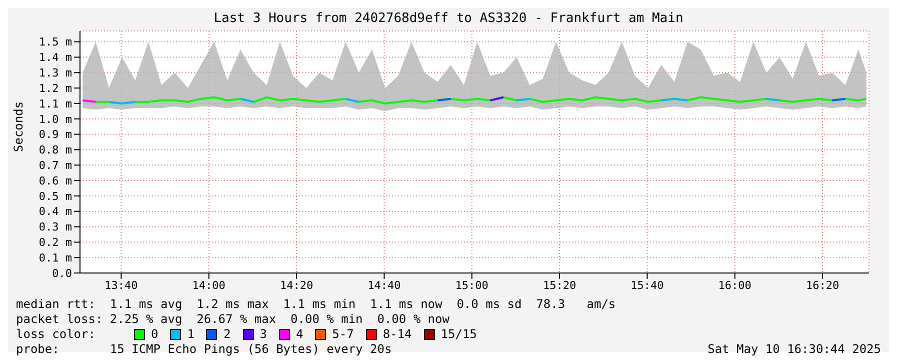 The image size is (897, 360). I want to click on x-tick-label: 15:40, so click(647, 285).